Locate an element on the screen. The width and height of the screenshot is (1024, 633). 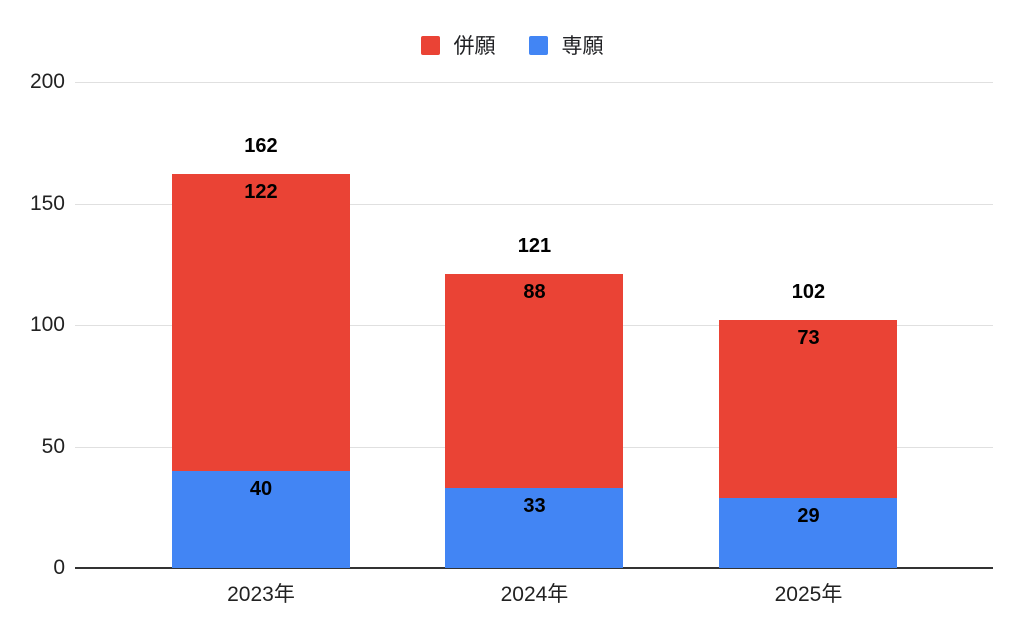
x-axis-category-label: 2024年 is located at coordinates (534, 594).